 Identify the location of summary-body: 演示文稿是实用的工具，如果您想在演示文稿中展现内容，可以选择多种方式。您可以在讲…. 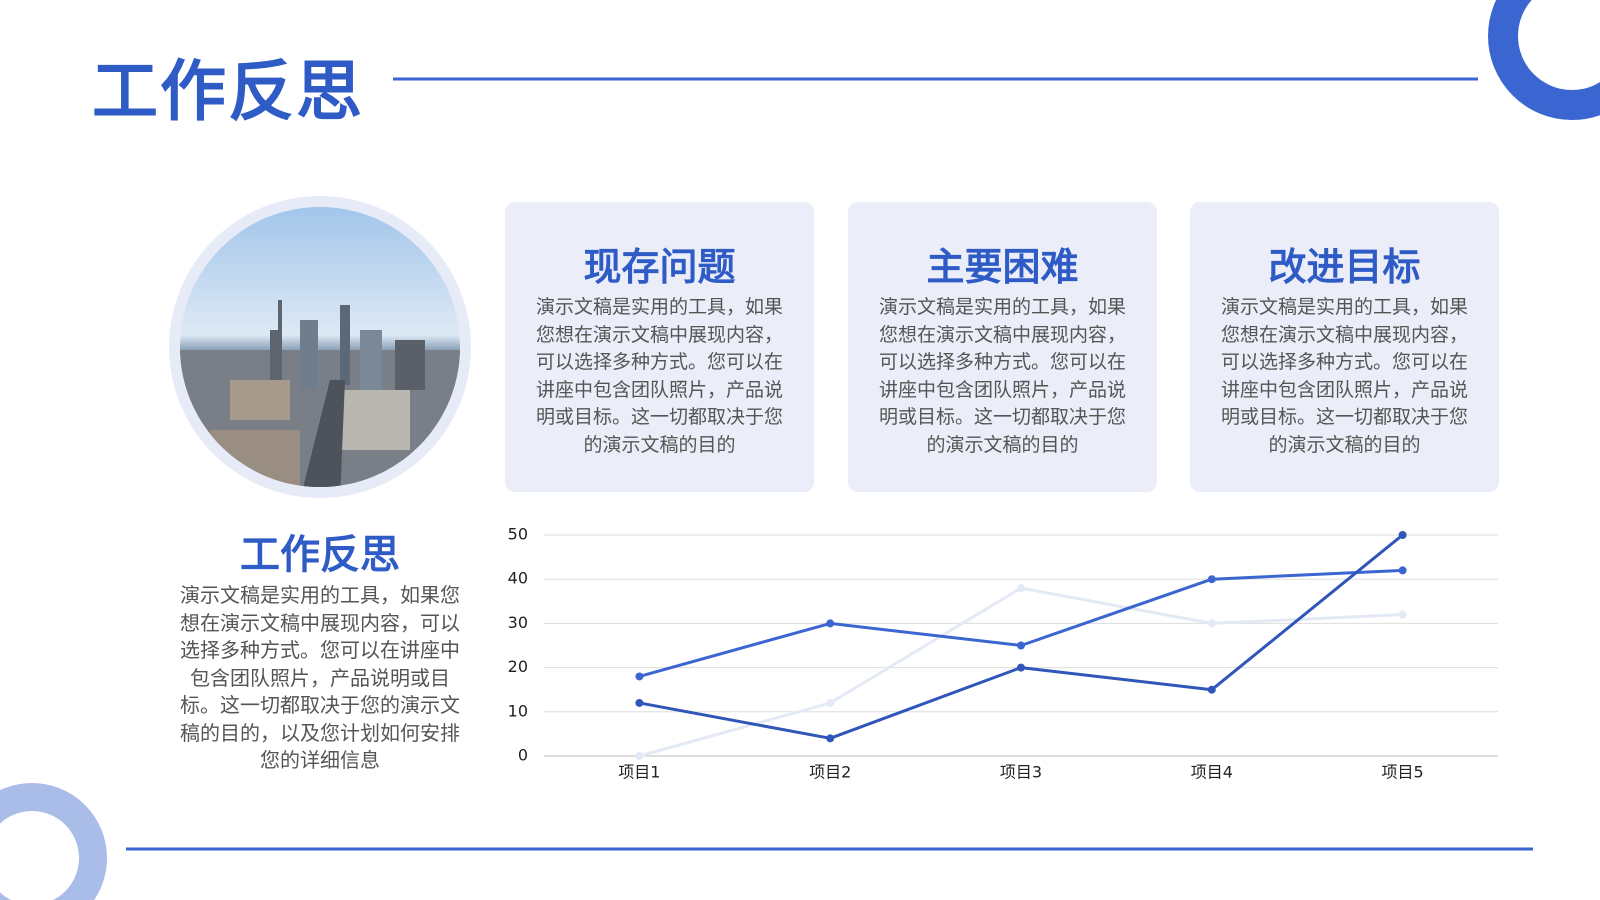
(320, 677).